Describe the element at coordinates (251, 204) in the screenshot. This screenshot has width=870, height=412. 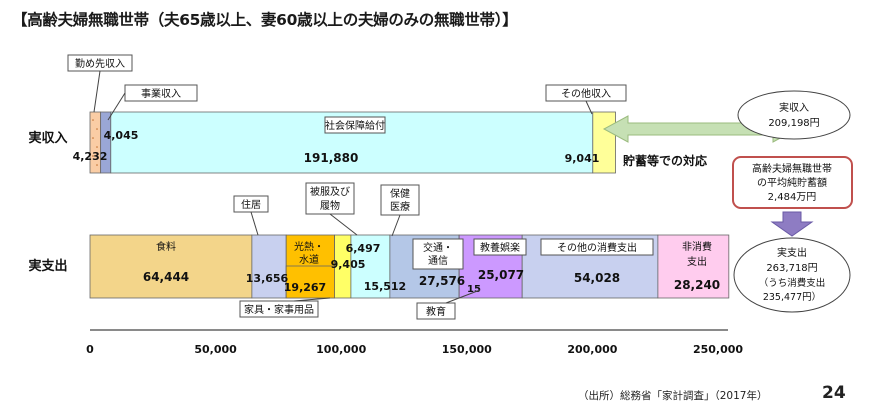
I see `segment-label: 住居` at that location.